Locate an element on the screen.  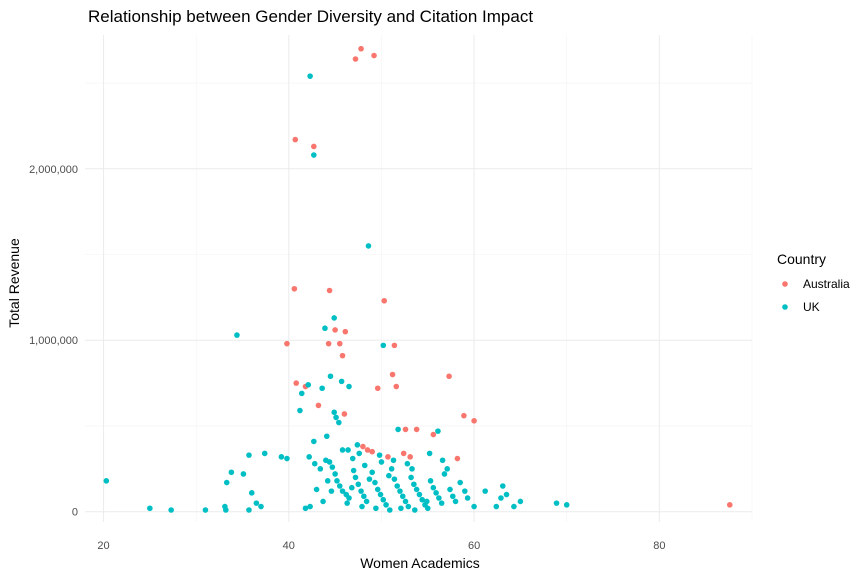
x-tick-label: 40 is located at coordinates (289, 546).